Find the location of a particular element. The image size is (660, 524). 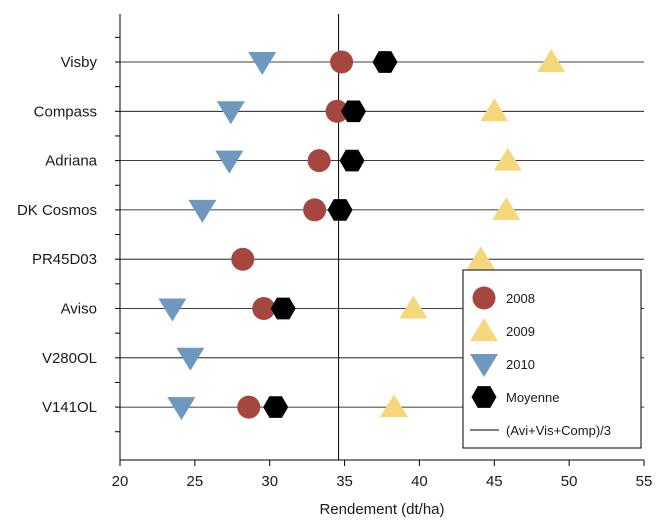

legend-label-moyenne: Moyenne is located at coordinates (532, 397).